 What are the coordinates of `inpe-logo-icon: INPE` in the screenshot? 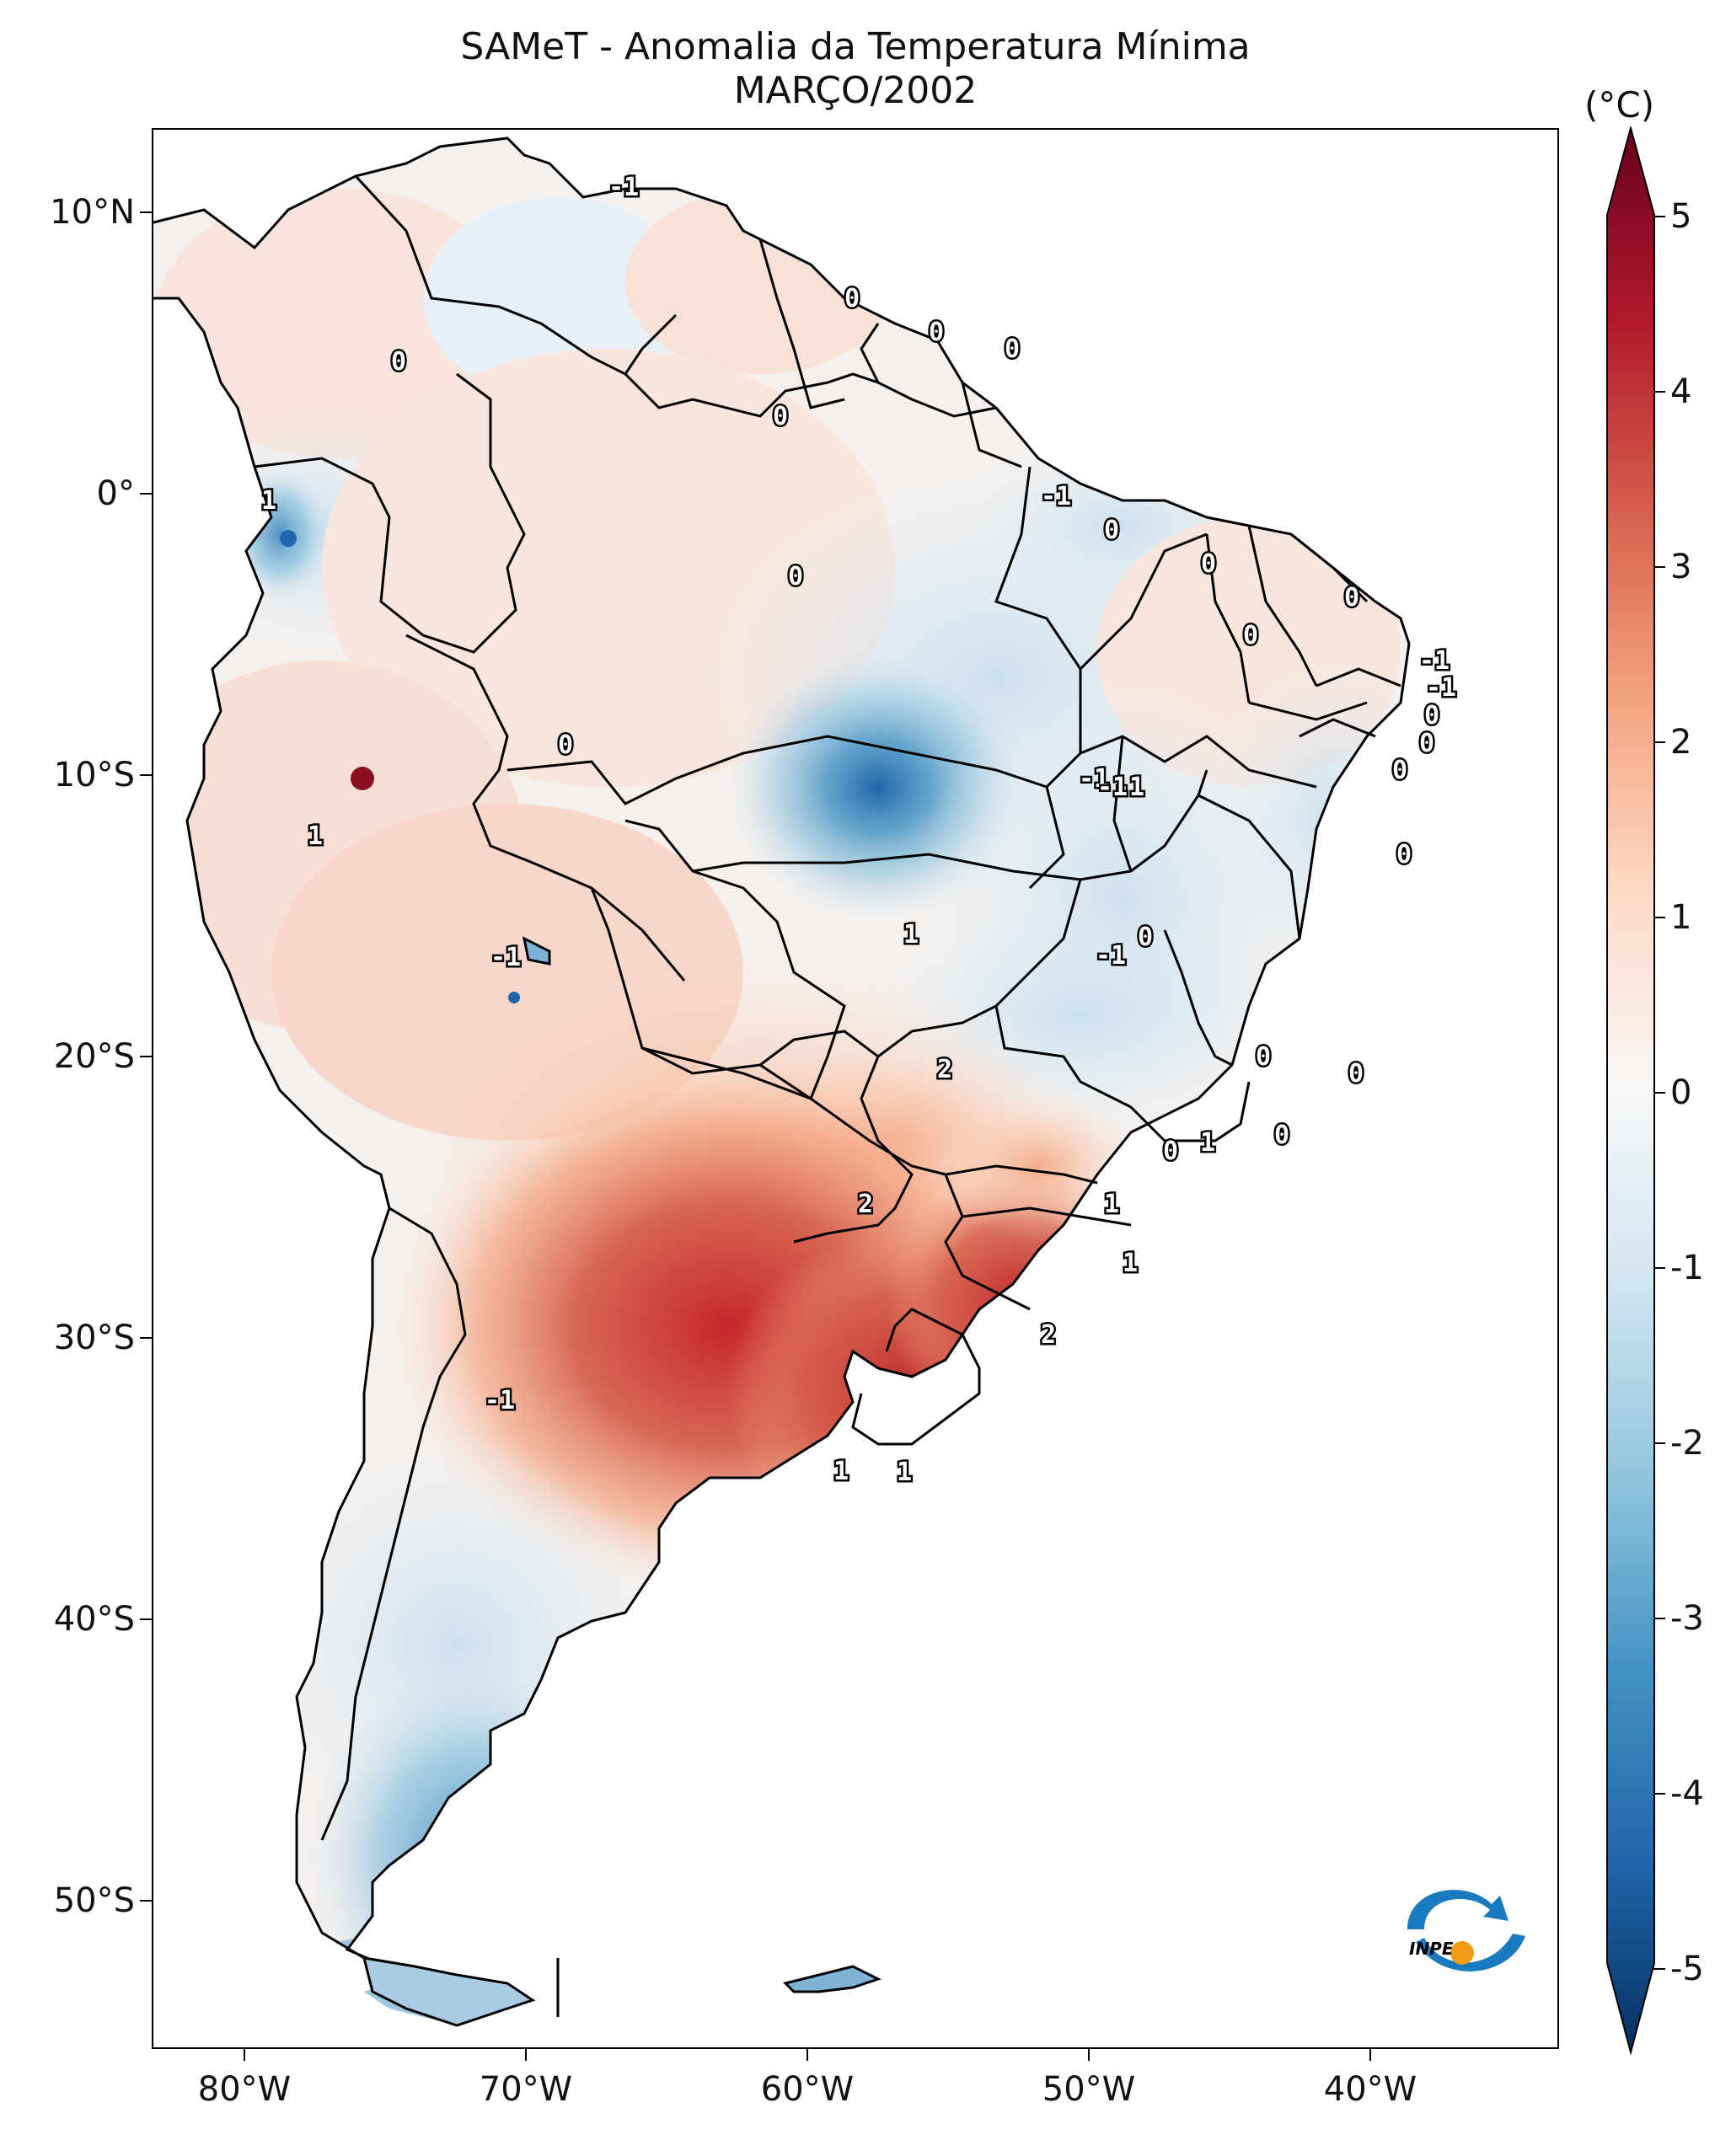 It's located at (1466, 1930).